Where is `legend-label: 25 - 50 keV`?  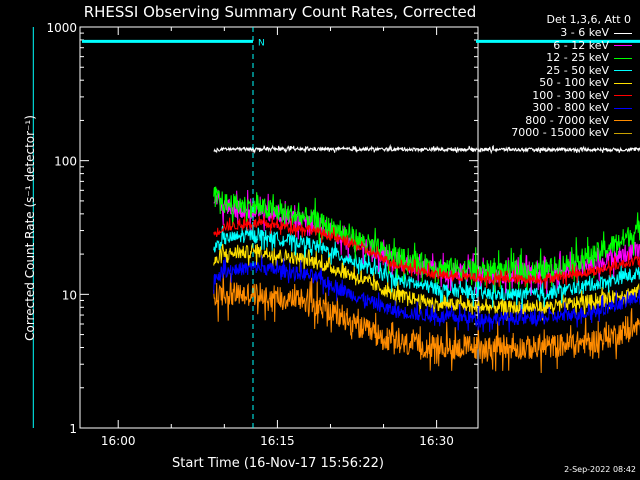 legend-label: 25 - 50 keV is located at coordinates (577, 70).